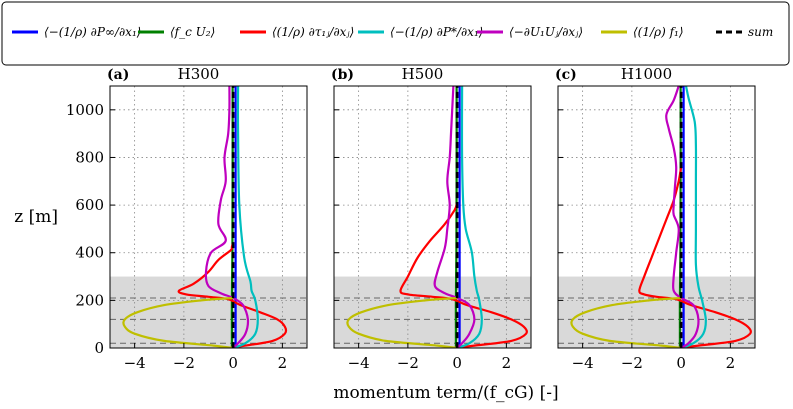 The image size is (793, 409). What do you see at coordinates (118, 75) in the screenshot?
I see `panel-letter: (a)` at bounding box center [118, 75].